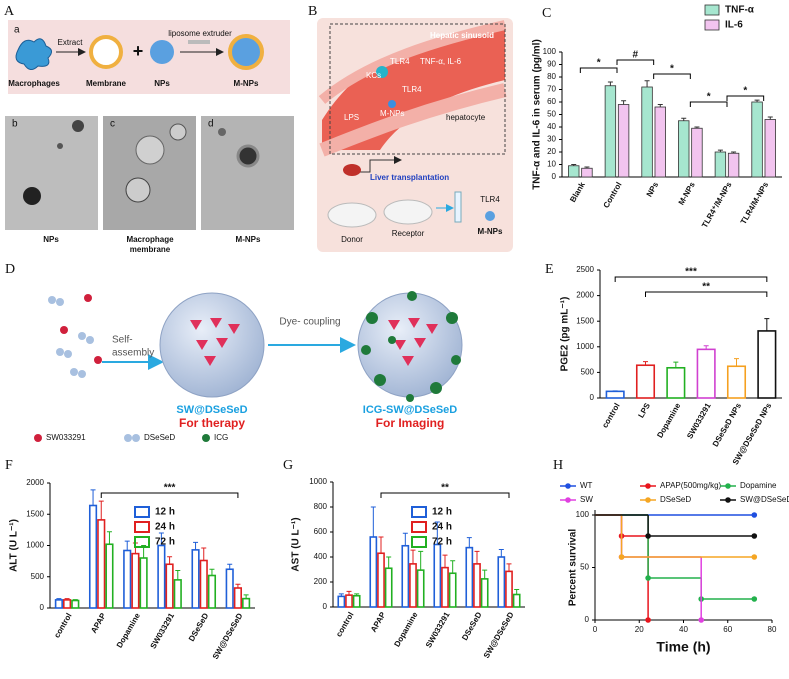 Image resolution: width=789 pixels, height=679 pixels. Describe the element at coordinates (675, 499) in the screenshot. I see `legend-label: DSeSeD` at that location.